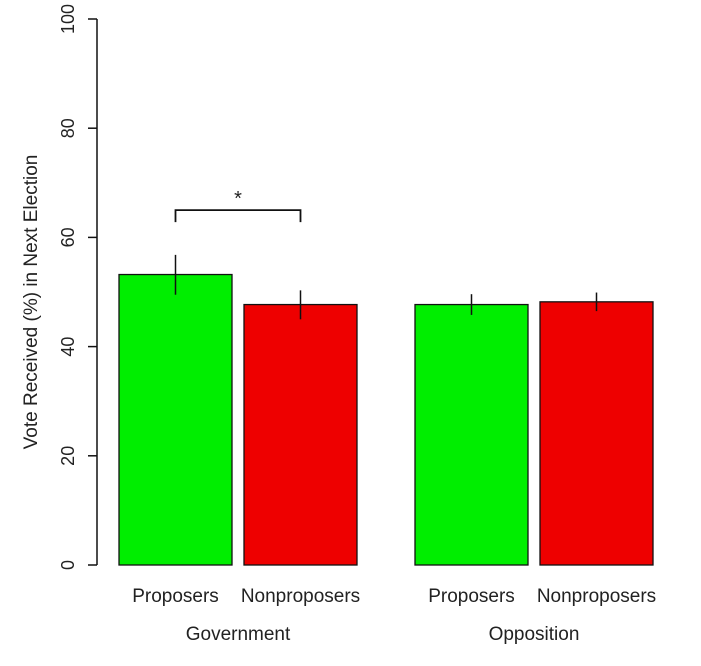 The height and width of the screenshot is (666, 701). What do you see at coordinates (596, 596) in the screenshot?
I see `category-label-opposition-nonproposers: Nonproposers` at bounding box center [596, 596].